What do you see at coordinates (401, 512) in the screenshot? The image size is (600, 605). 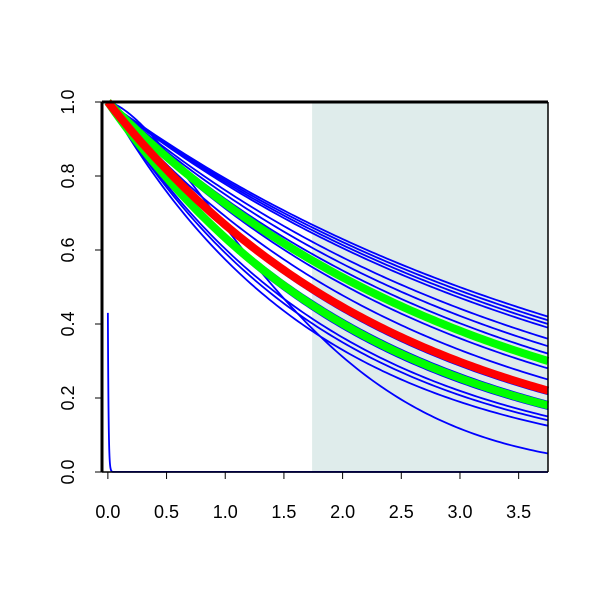 I see `x-tick-label-5: 2.5` at bounding box center [401, 512].